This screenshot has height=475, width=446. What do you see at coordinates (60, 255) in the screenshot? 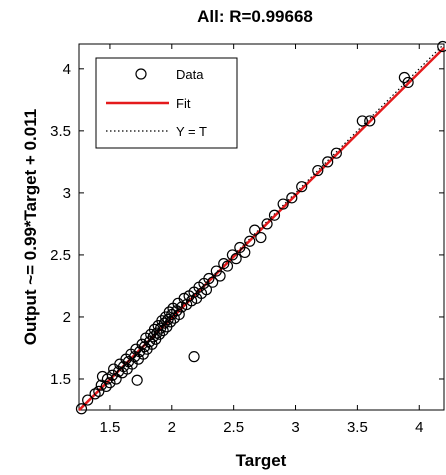
I see `y-tick-label: 2.5` at bounding box center [60, 255].